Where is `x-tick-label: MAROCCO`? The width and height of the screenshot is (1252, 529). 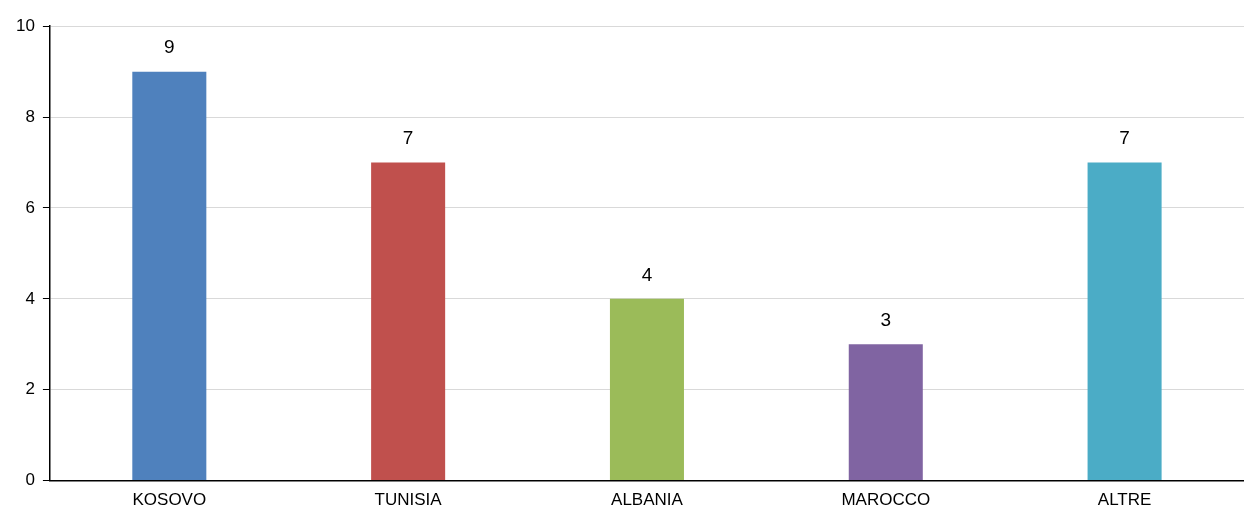
x-tick-label: MAROCCO is located at coordinates (886, 500).